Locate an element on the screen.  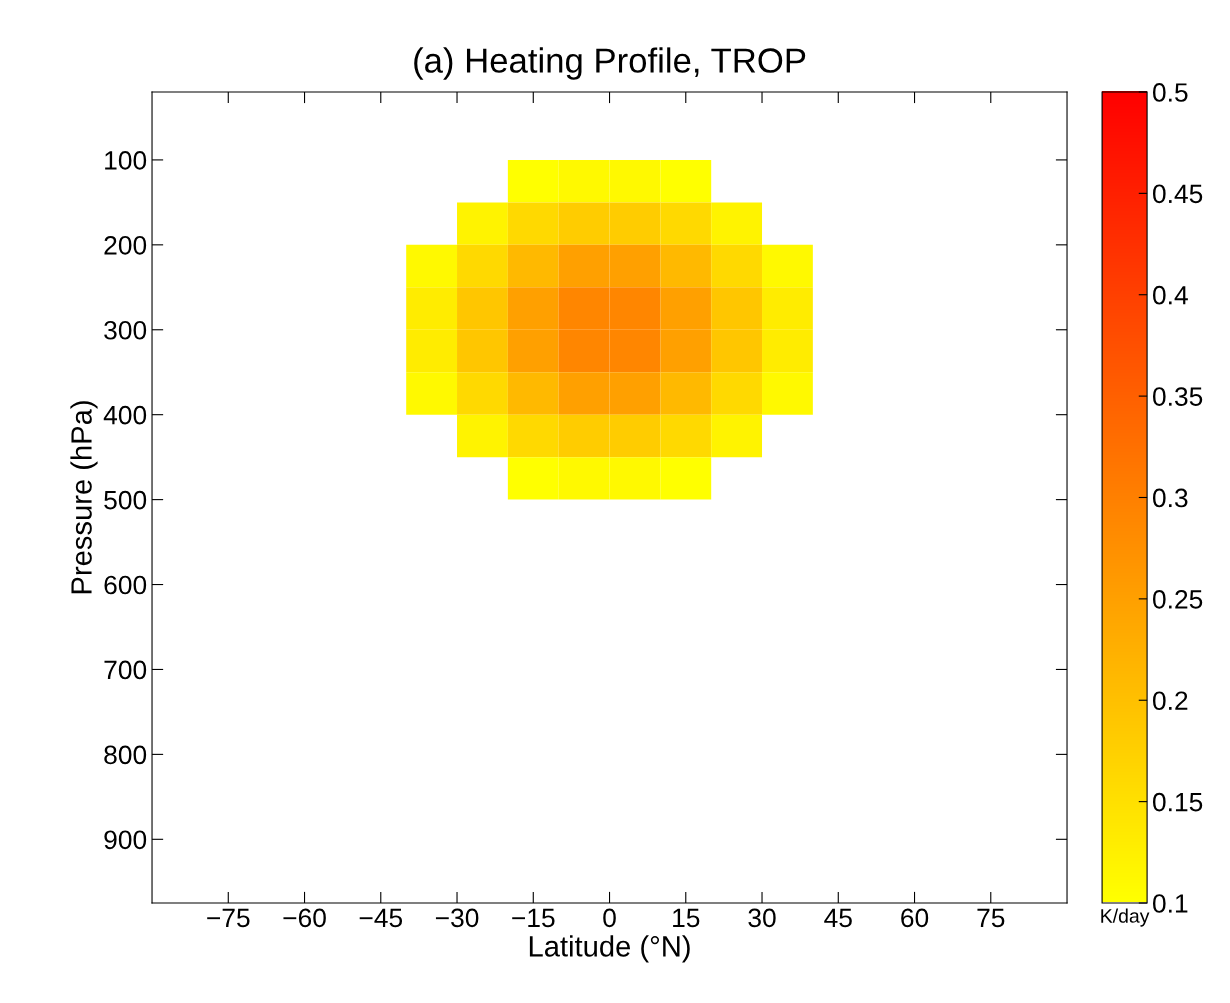
x-tick-label: 75 is located at coordinates (991, 918).